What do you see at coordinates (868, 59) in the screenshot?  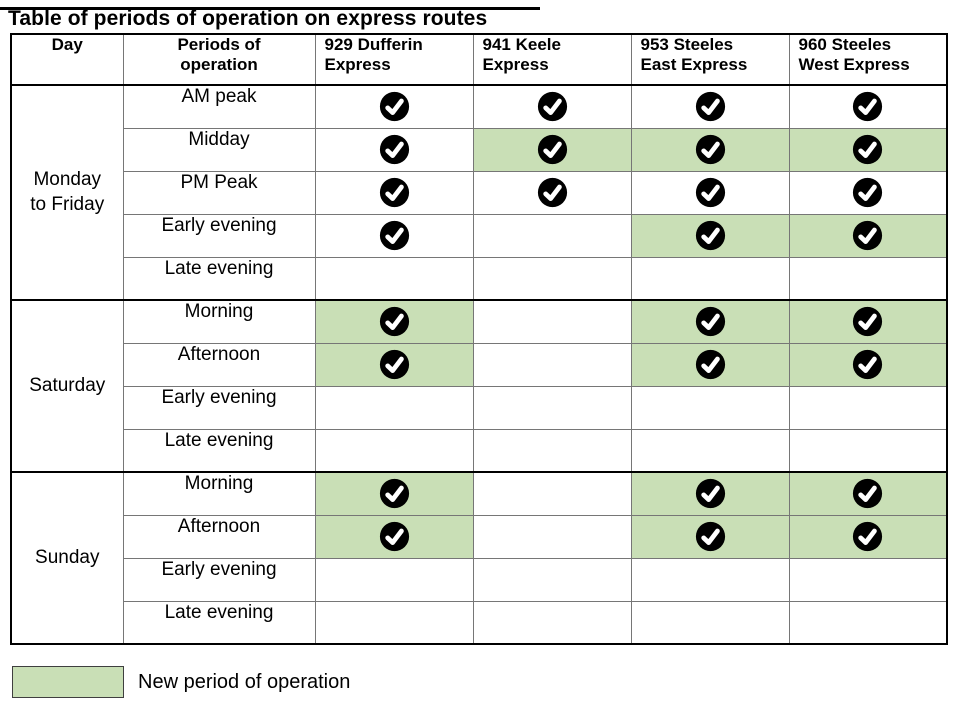 I see `column-header-route-960: 960 Steeles West Express` at bounding box center [868, 59].